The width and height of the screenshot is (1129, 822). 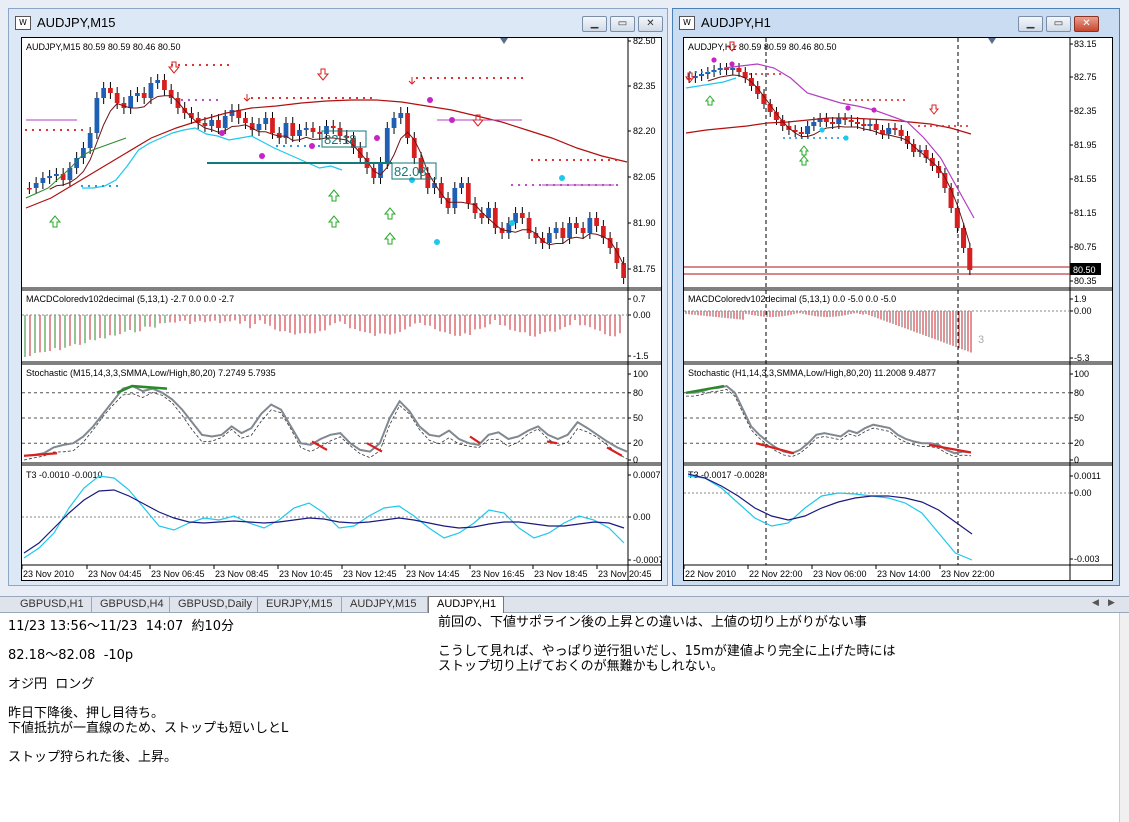 I want to click on tab-scroll-right-icon: ▶, so click(x=1111, y=603).